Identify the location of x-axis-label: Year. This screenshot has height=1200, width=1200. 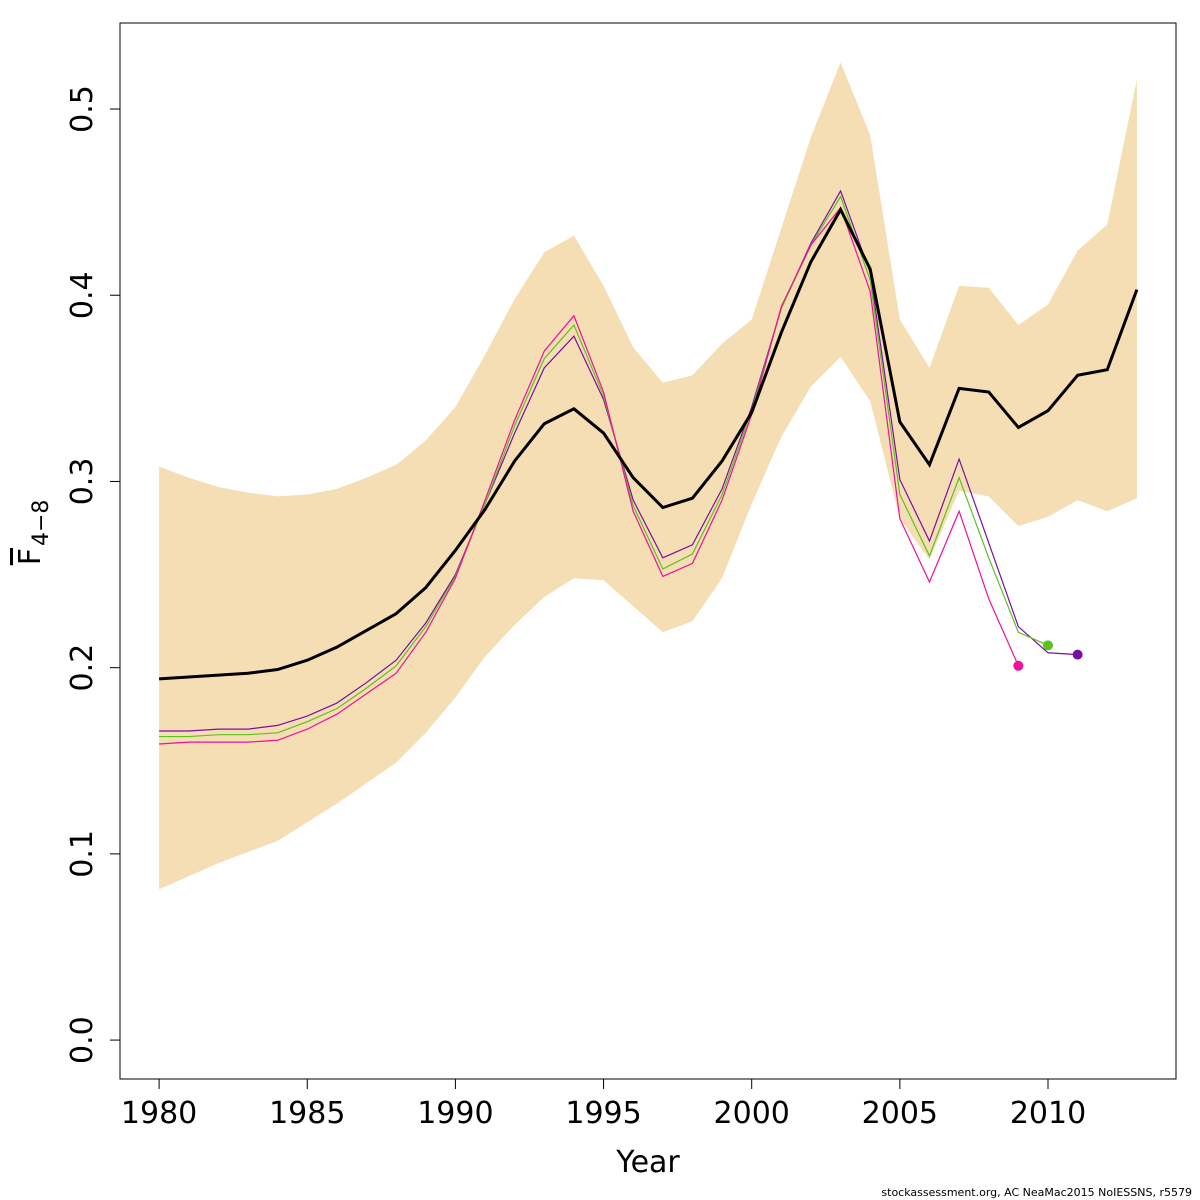
(647, 1162).